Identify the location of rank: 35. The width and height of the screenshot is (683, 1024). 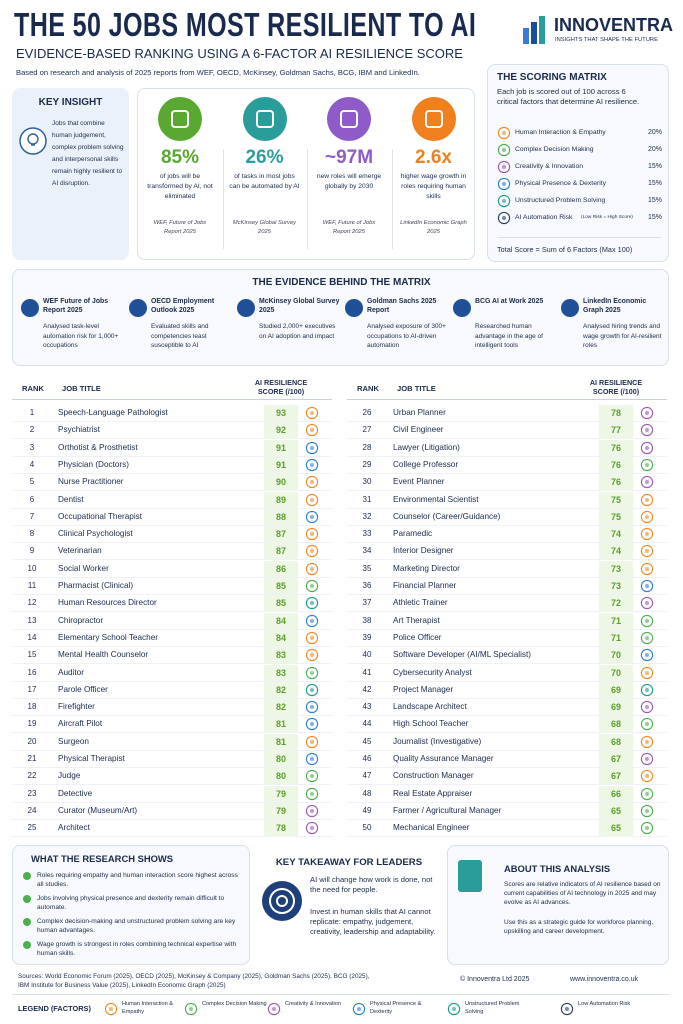
(367, 568).